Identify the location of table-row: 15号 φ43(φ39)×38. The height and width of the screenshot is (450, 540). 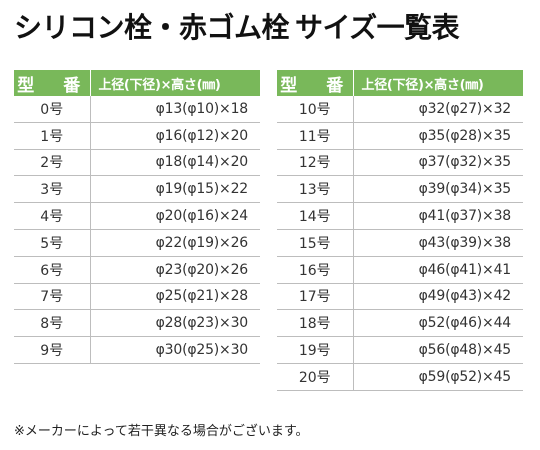
(400, 243).